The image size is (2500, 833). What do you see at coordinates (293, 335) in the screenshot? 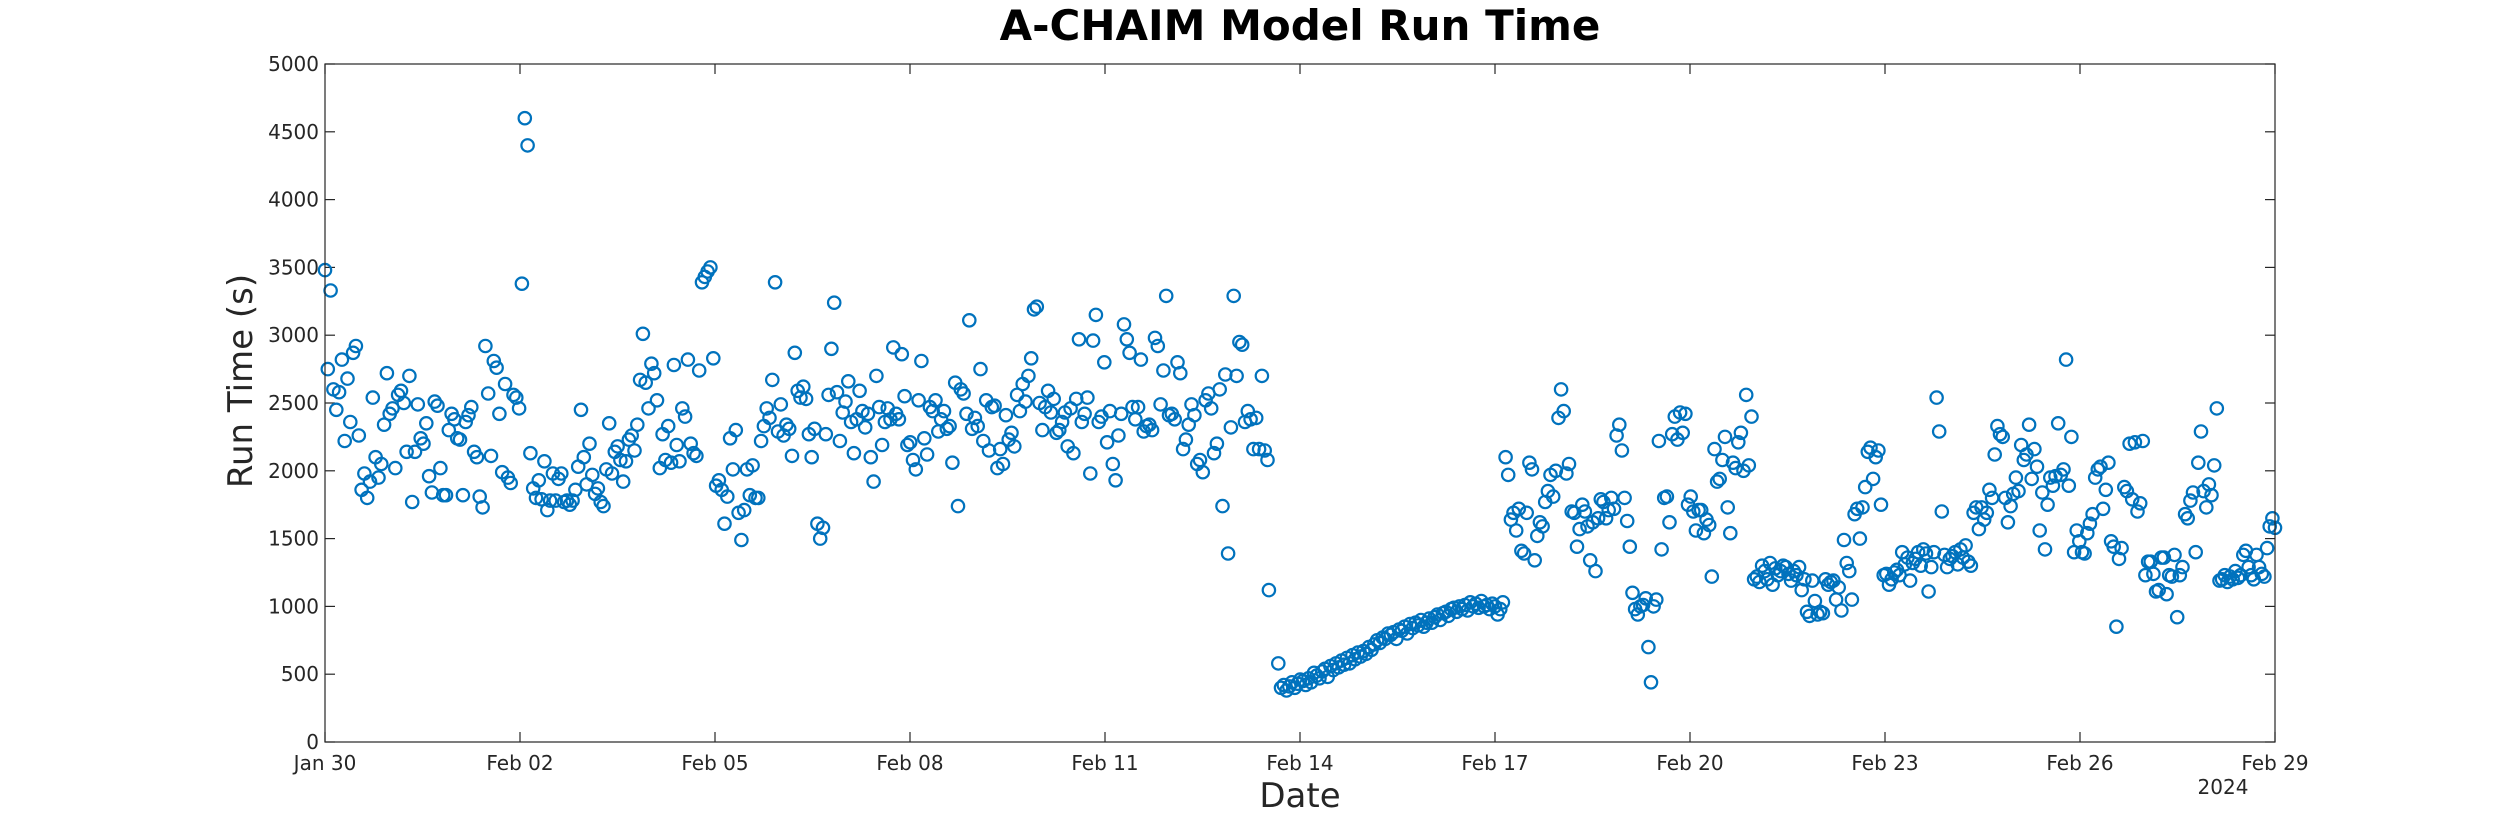
I see `y-tick-label: 3000` at bounding box center [293, 335].